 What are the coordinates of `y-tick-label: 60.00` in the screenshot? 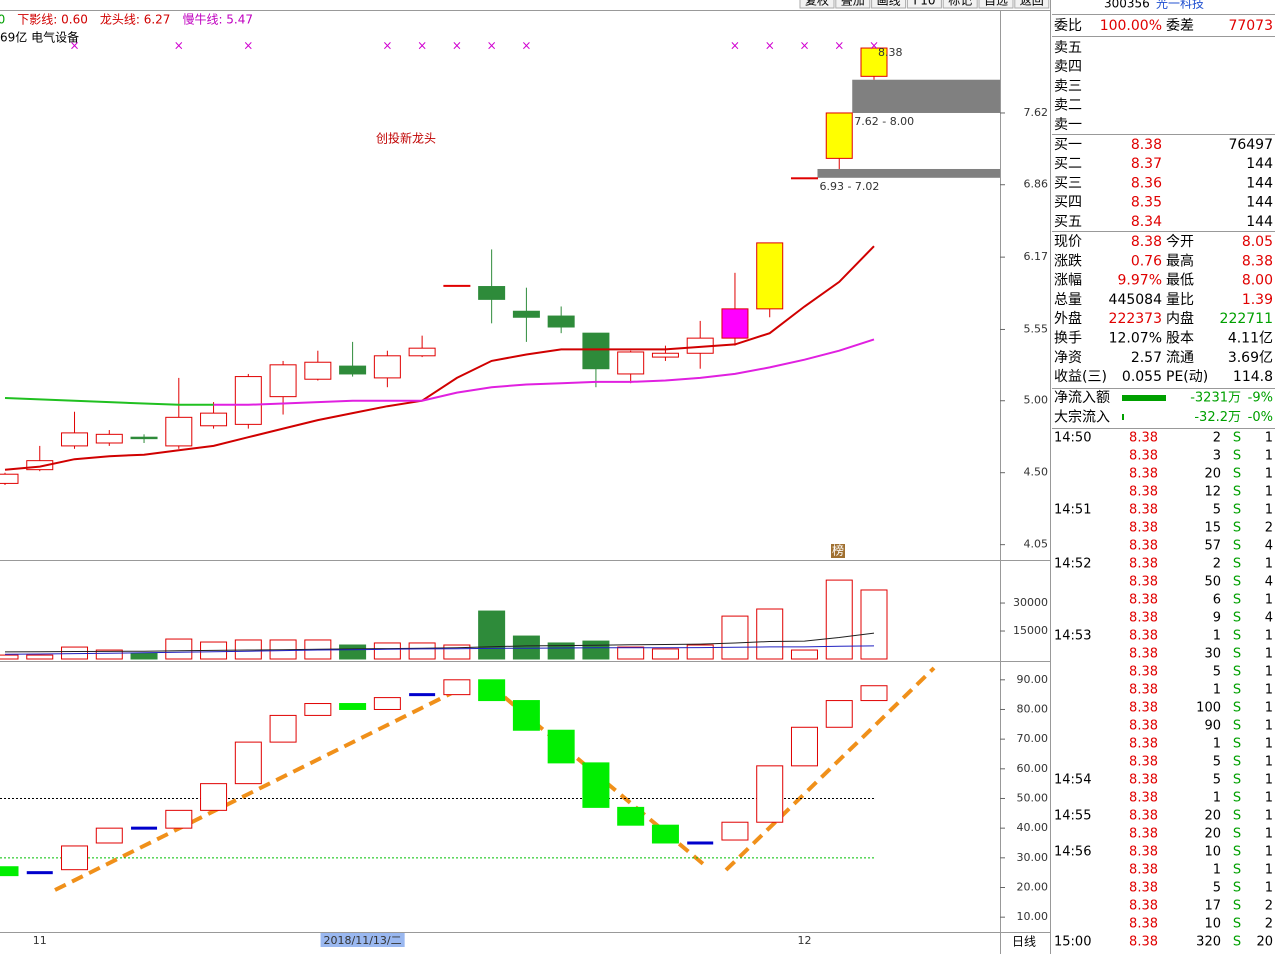 It's located at (1033, 768).